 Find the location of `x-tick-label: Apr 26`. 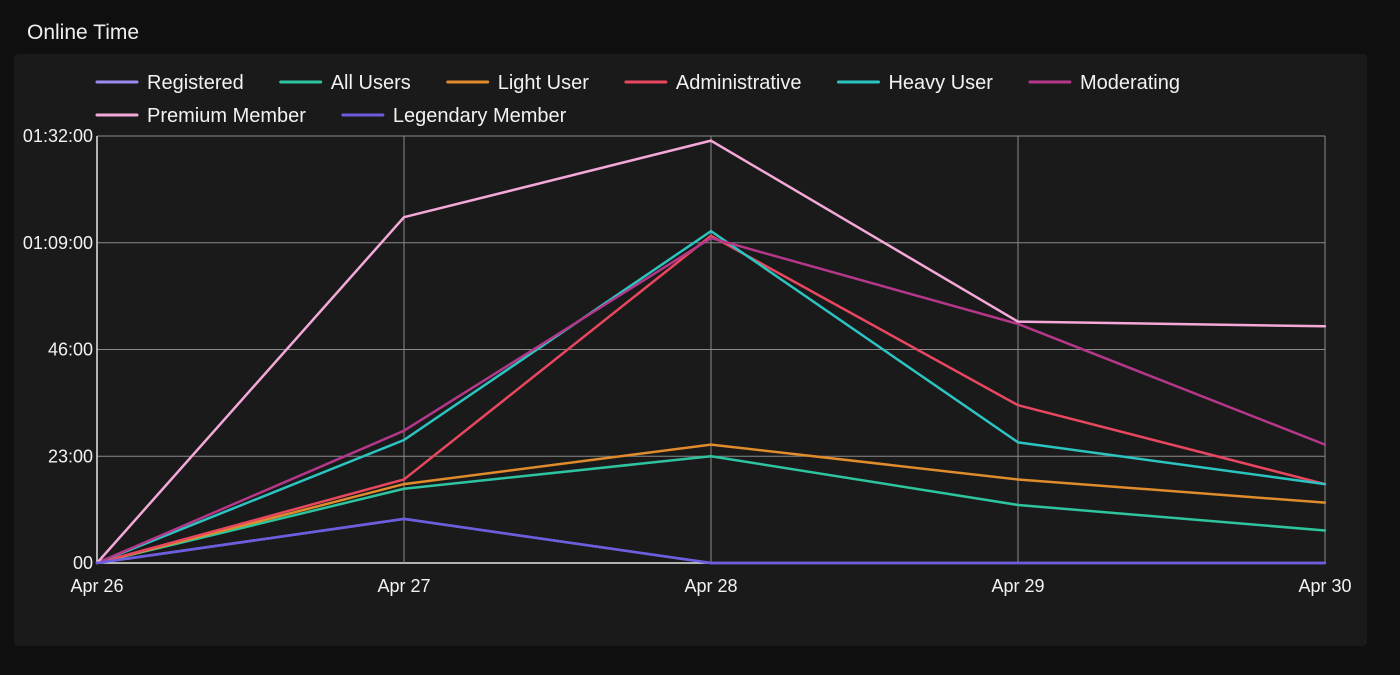

x-tick-label: Apr 26 is located at coordinates (96, 586).